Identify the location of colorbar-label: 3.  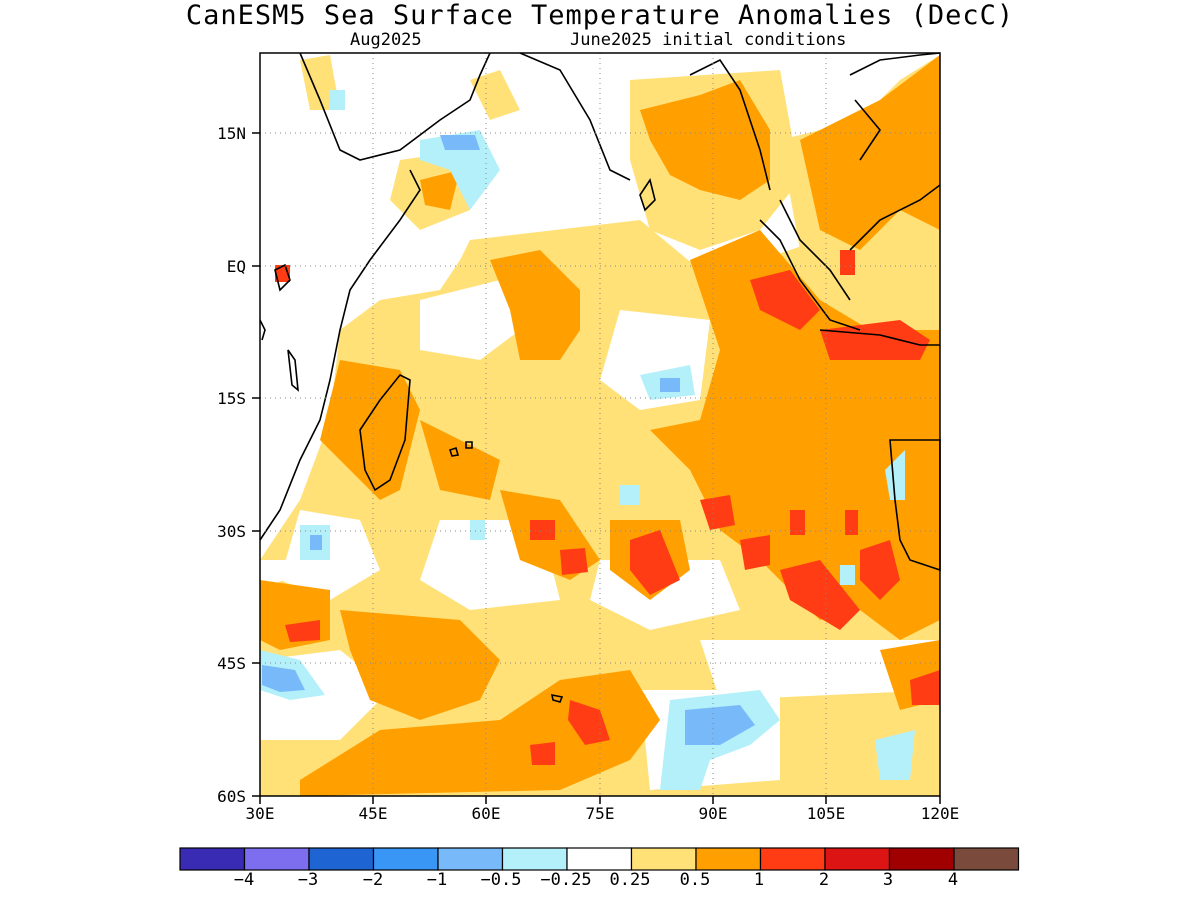
(888, 880).